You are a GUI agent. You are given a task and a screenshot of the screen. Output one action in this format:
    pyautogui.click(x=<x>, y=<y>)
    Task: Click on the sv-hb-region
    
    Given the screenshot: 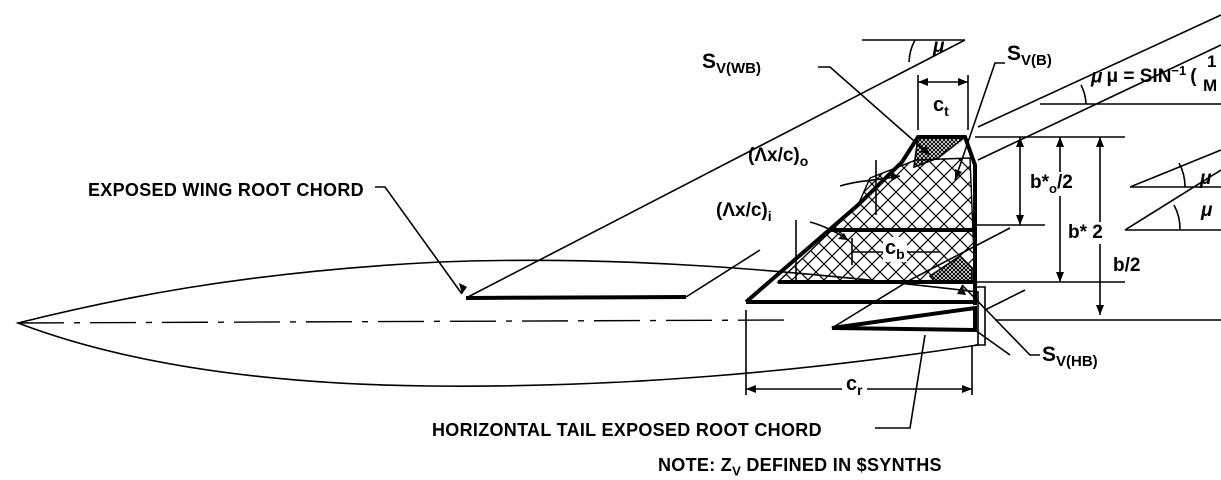 What is the action you would take?
    pyautogui.click(x=950, y=268)
    